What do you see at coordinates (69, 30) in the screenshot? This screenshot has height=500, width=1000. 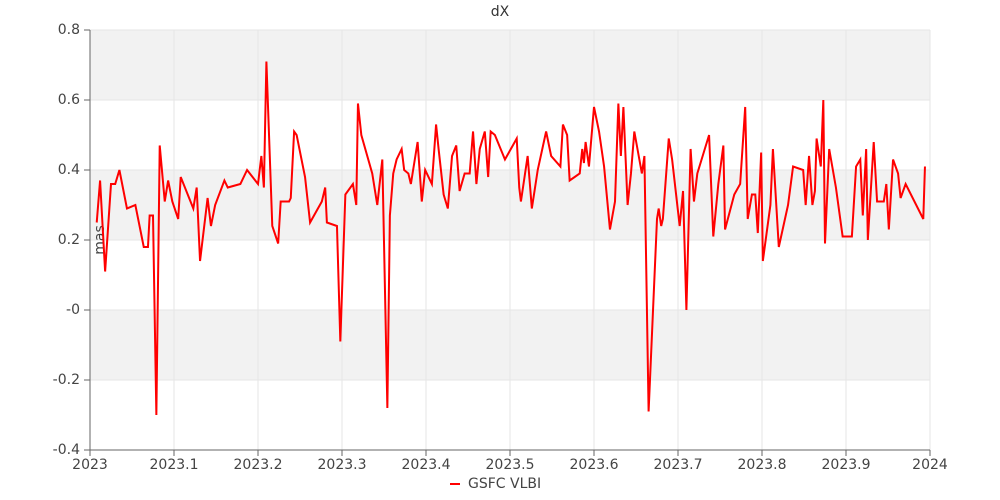 I see `y-tick-label: 0.8` at bounding box center [69, 30].